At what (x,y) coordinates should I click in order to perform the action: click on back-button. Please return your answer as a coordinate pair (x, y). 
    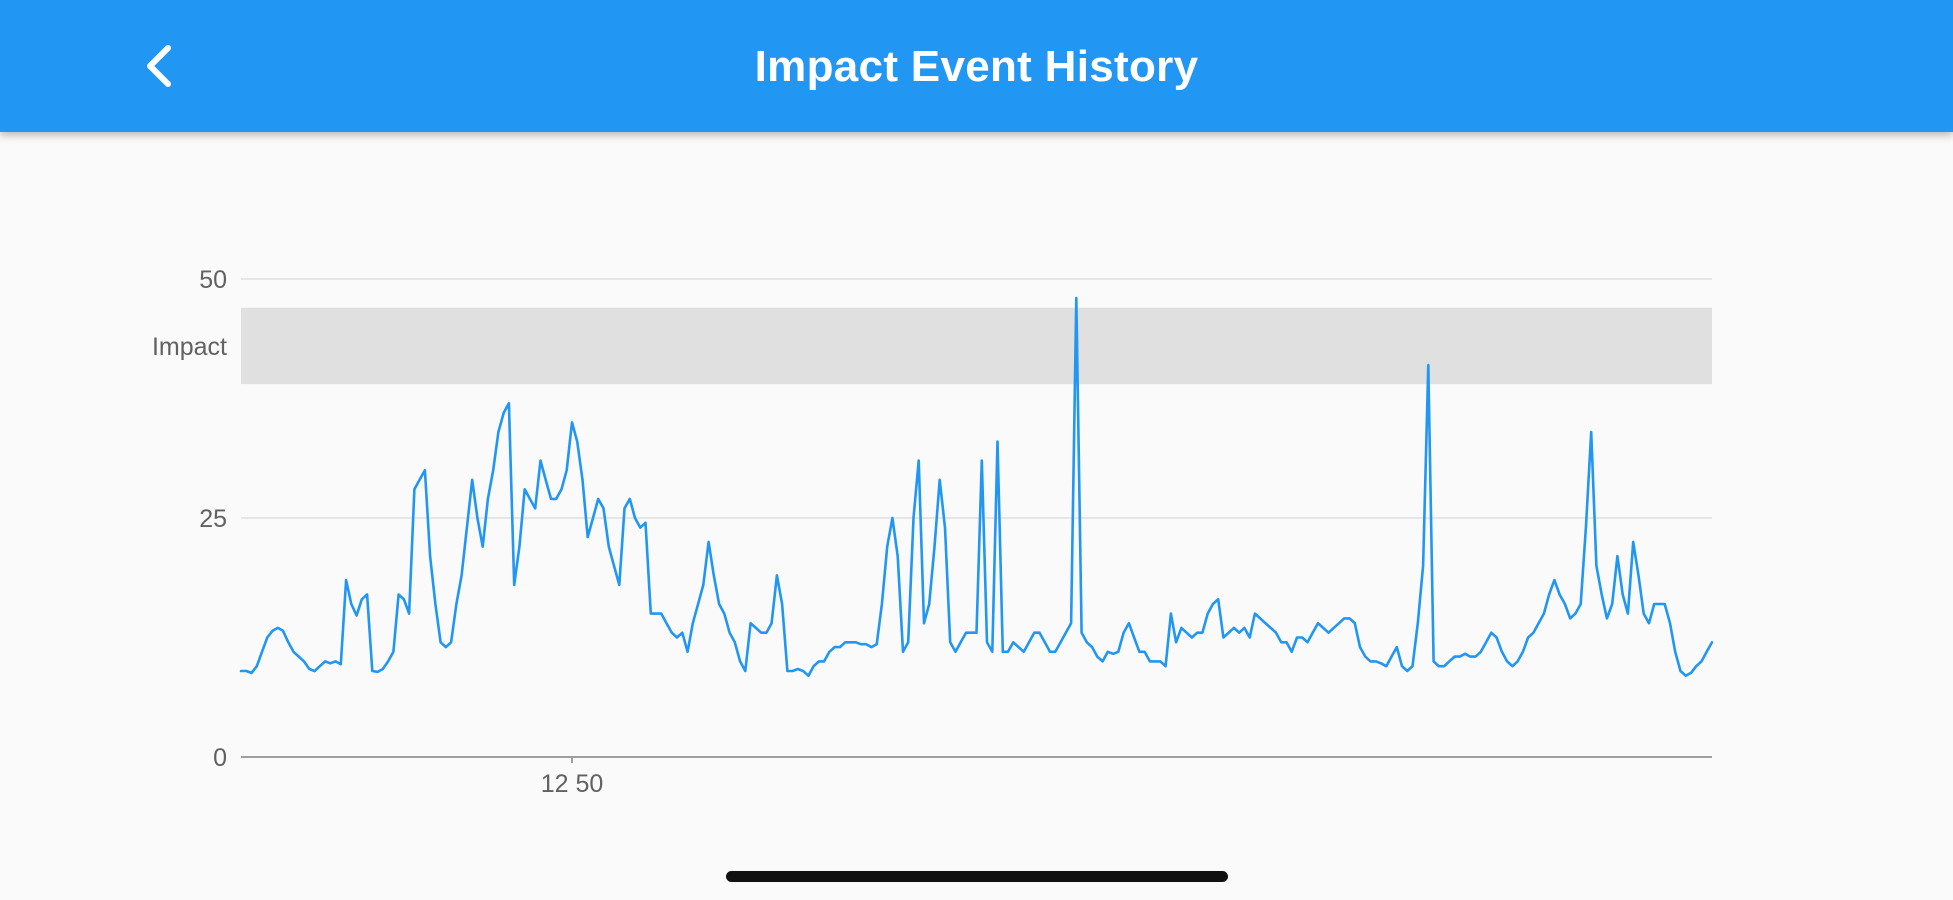
    Looking at the image, I should click on (160, 66).